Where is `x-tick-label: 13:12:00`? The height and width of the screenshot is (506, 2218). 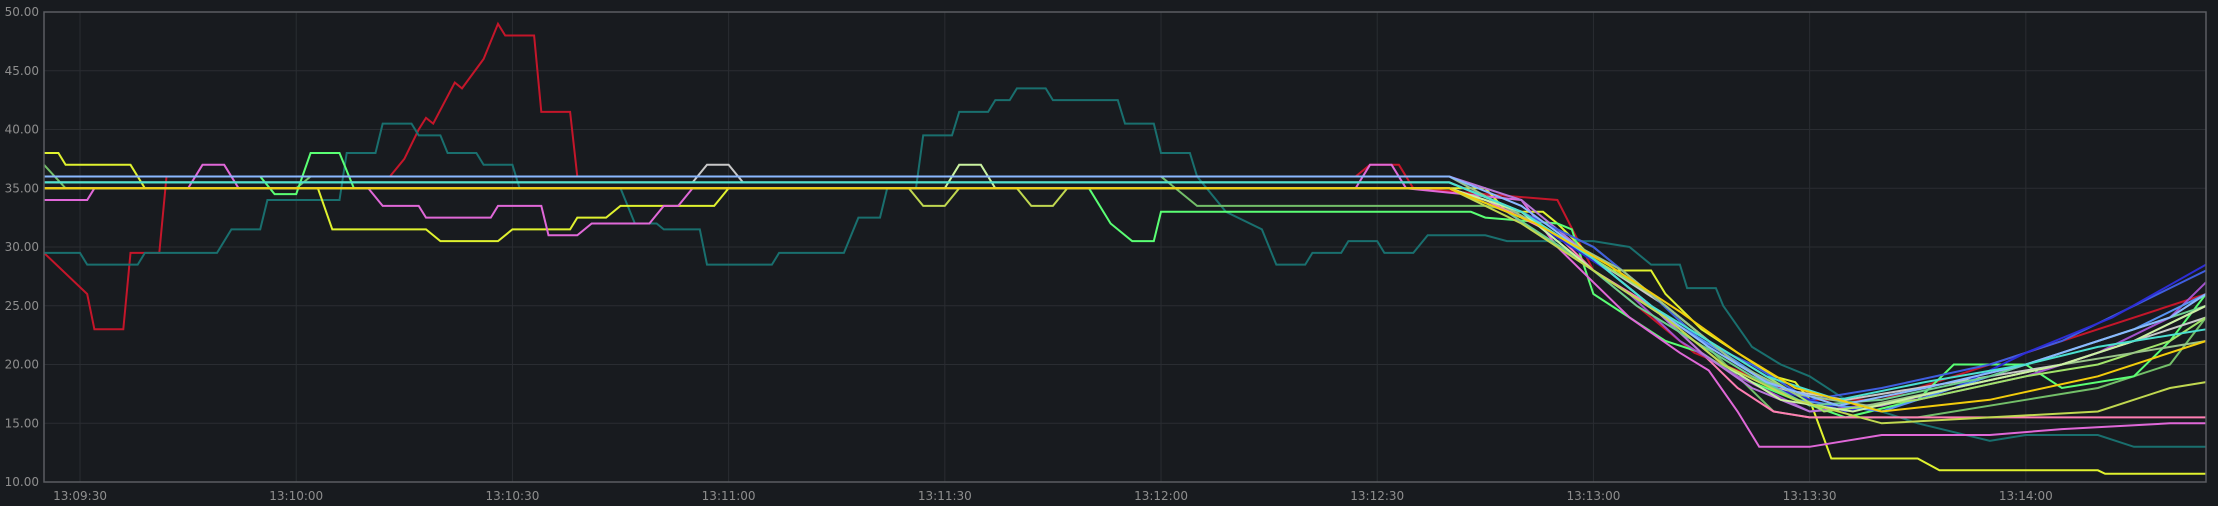 x-tick-label: 13:12:00 is located at coordinates (1161, 496).